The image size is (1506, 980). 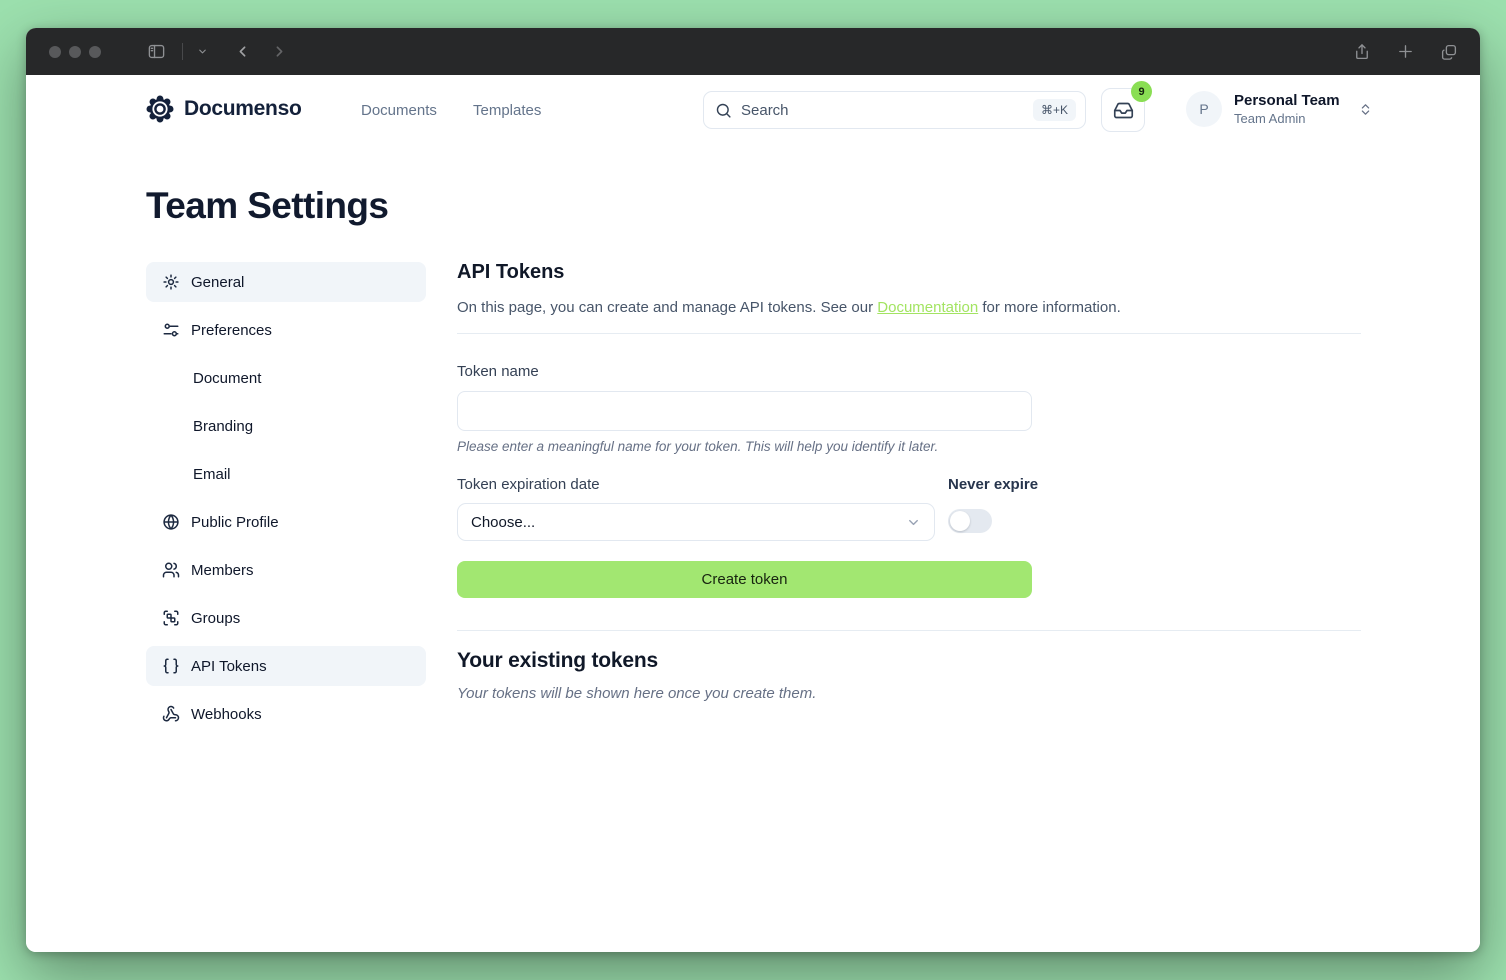 I want to click on group-icon, so click(x=171, y=618).